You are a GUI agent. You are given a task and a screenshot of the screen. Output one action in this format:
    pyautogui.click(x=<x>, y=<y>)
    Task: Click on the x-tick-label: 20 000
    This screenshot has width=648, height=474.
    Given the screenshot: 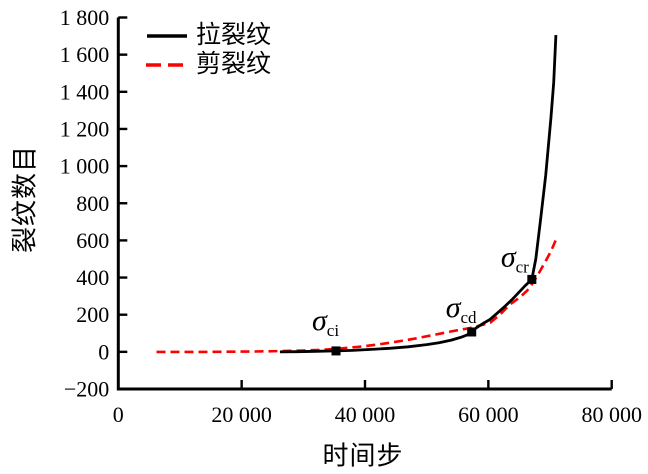 What is the action you would take?
    pyautogui.click(x=241, y=414)
    